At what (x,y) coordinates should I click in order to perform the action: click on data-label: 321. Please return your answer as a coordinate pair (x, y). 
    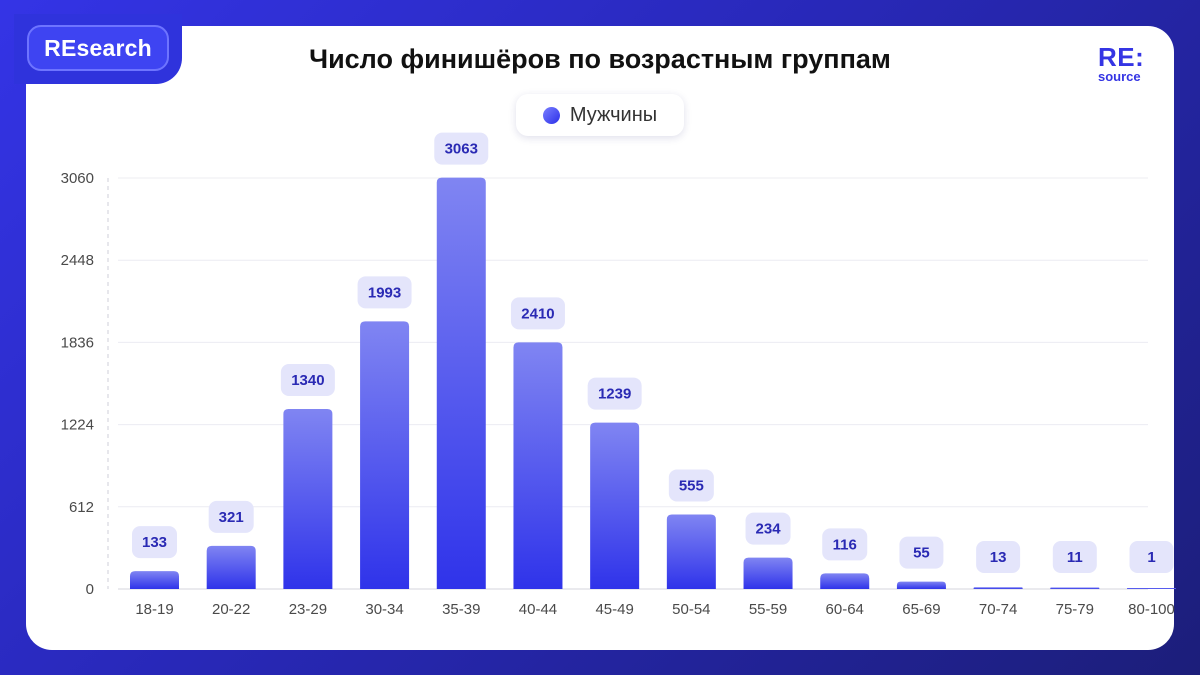
    Looking at the image, I should click on (231, 517).